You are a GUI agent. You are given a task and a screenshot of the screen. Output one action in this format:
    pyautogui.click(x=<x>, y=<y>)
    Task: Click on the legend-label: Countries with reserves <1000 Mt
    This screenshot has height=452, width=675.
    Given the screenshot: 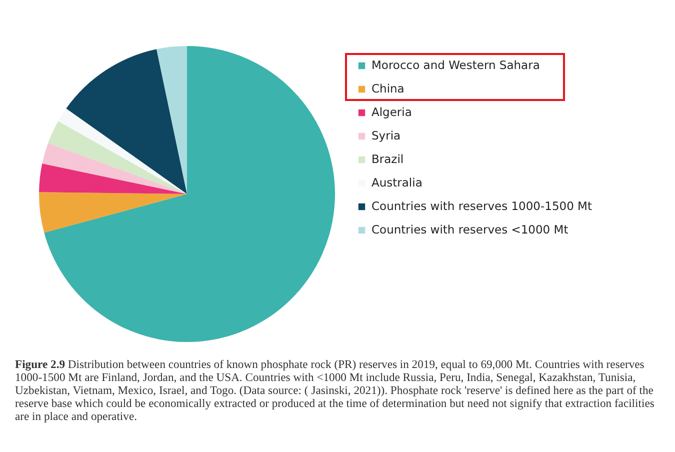 What is the action you would take?
    pyautogui.click(x=470, y=229)
    